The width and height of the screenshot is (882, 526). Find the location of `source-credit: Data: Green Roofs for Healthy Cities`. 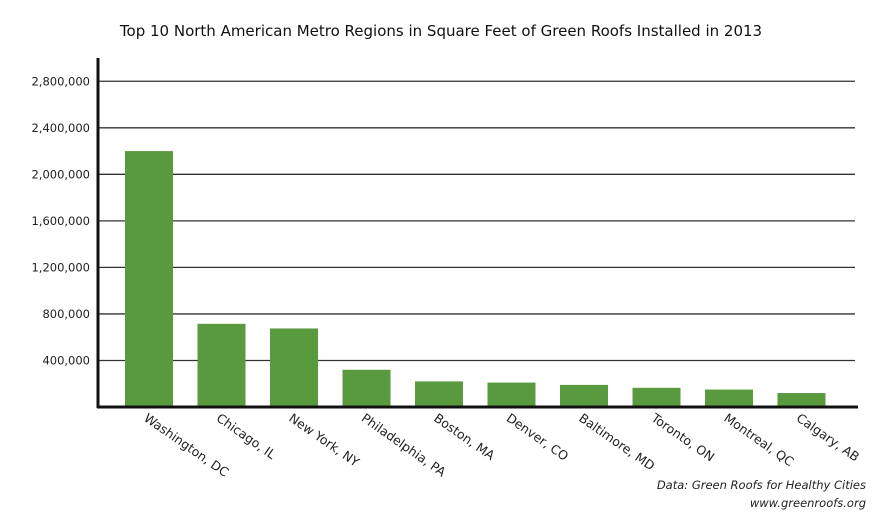

source-credit: Data: Green Roofs for Healthy Cities is located at coordinates (761, 485).